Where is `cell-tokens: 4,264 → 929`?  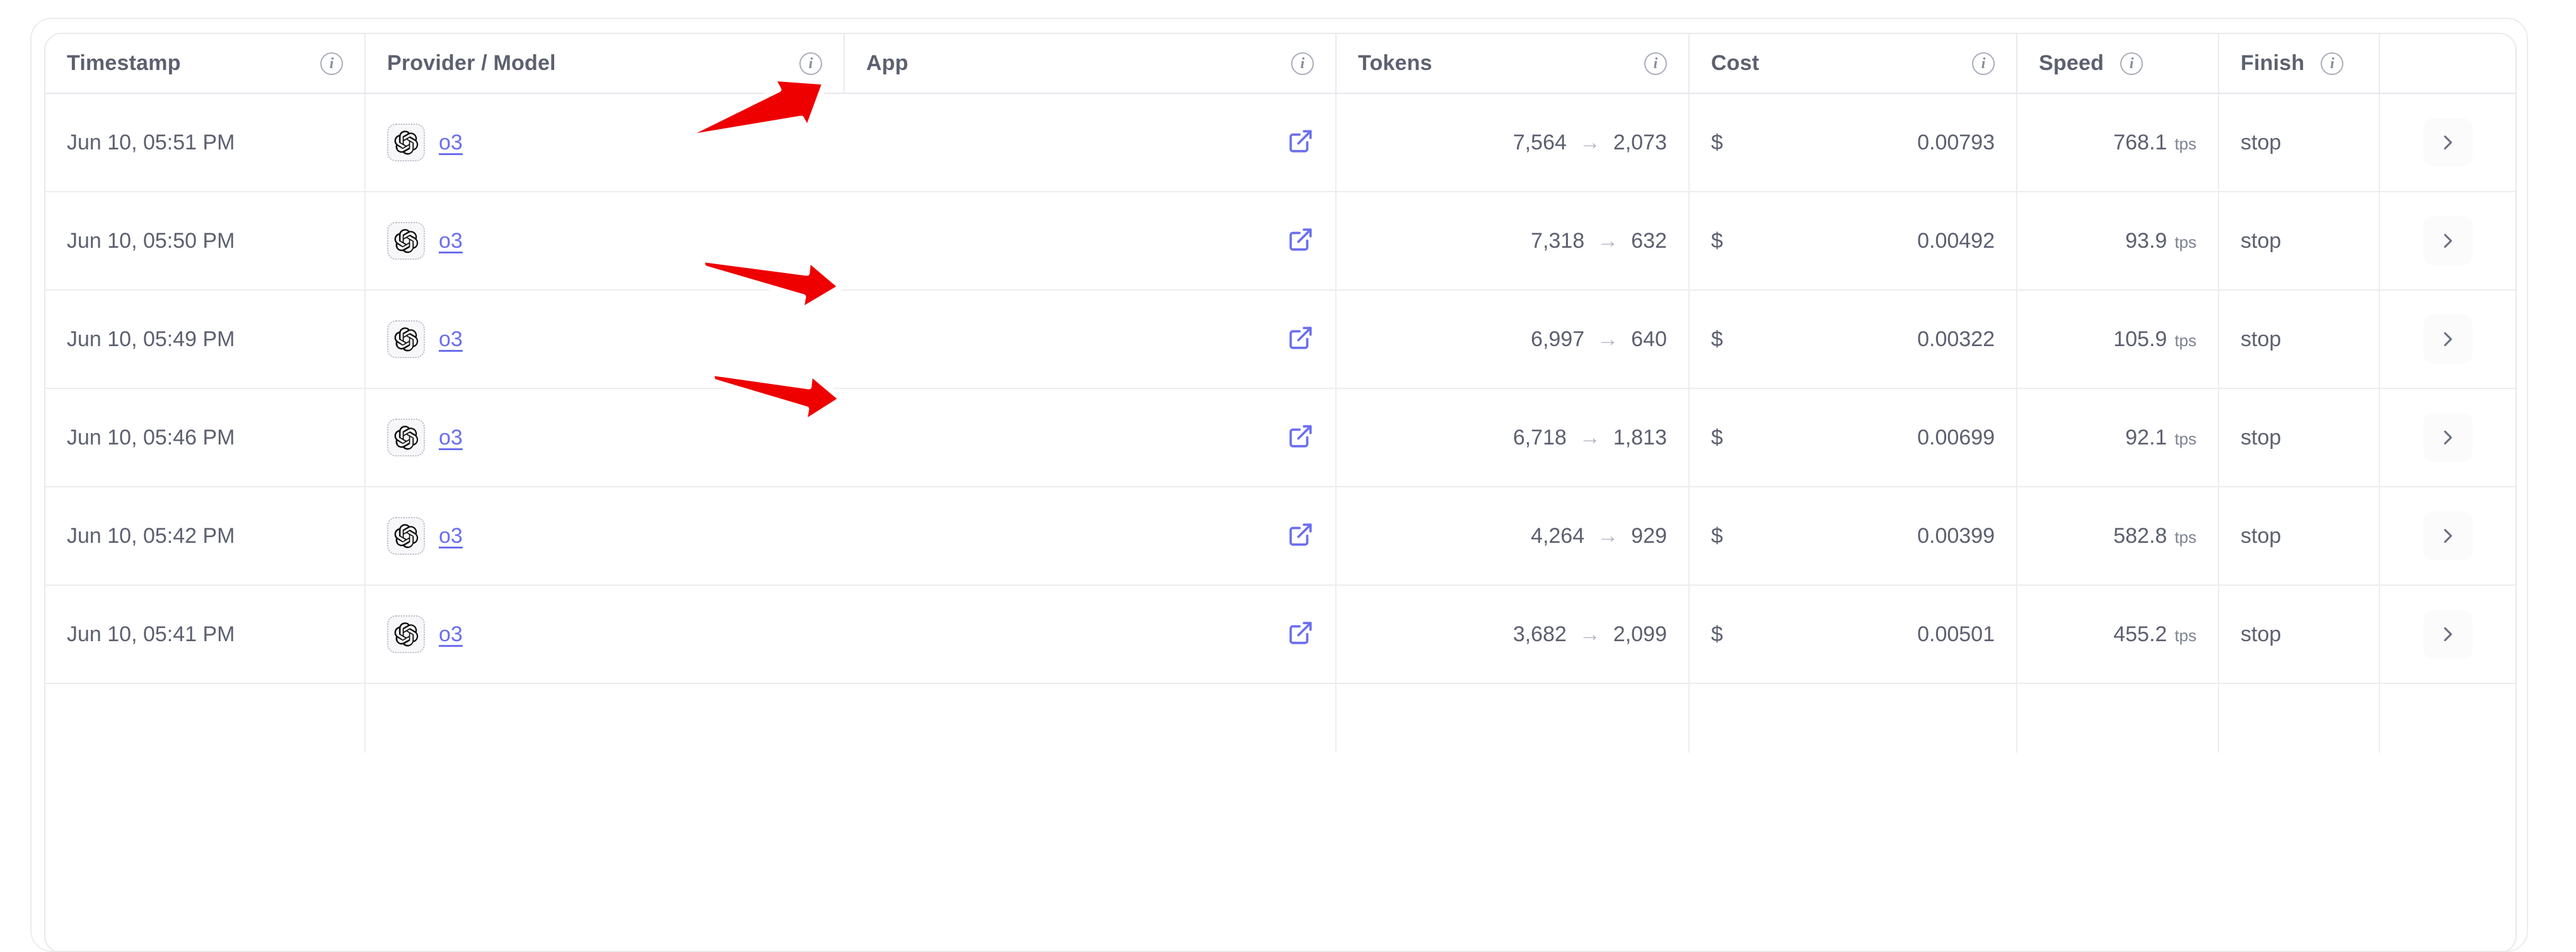 cell-tokens: 4,264 → 929 is located at coordinates (1513, 536).